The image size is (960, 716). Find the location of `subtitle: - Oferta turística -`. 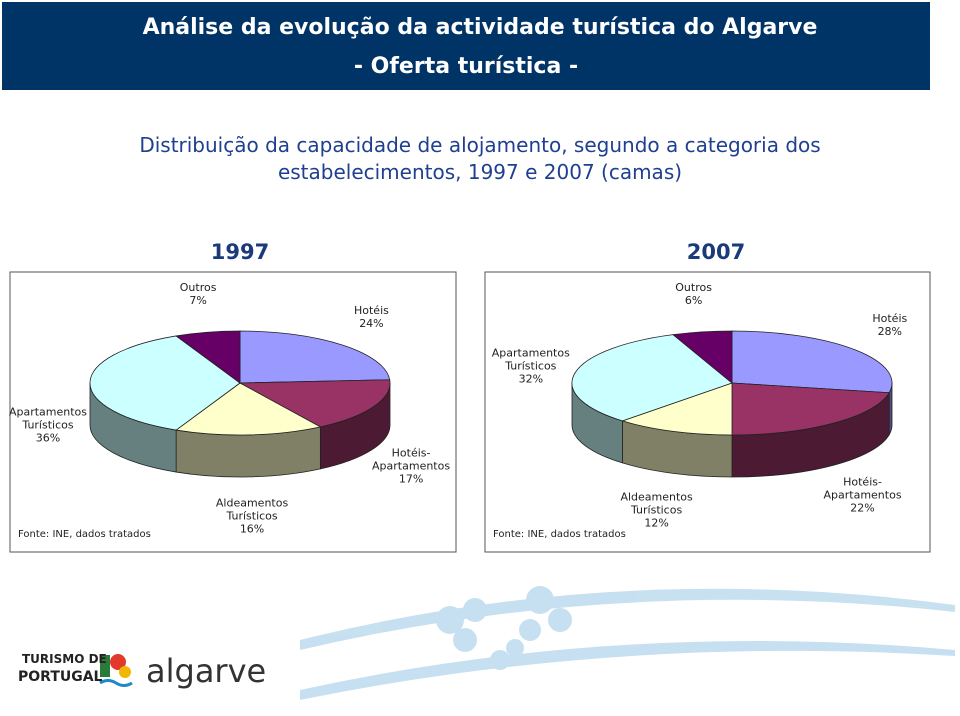

subtitle: - Oferta turística - is located at coordinates (466, 66).